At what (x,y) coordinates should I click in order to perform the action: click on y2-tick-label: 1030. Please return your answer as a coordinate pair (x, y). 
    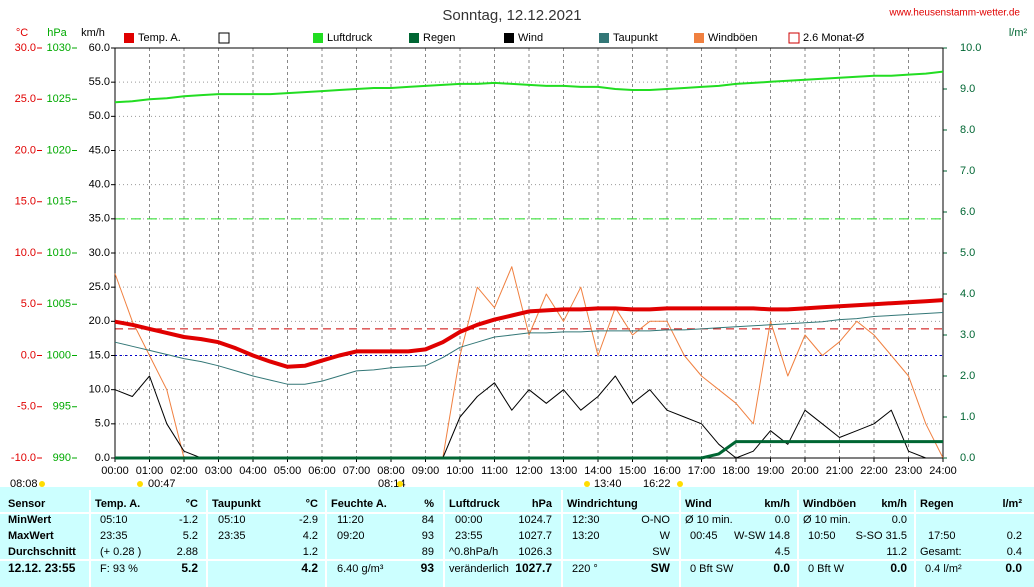
    Looking at the image, I should click on (59, 48).